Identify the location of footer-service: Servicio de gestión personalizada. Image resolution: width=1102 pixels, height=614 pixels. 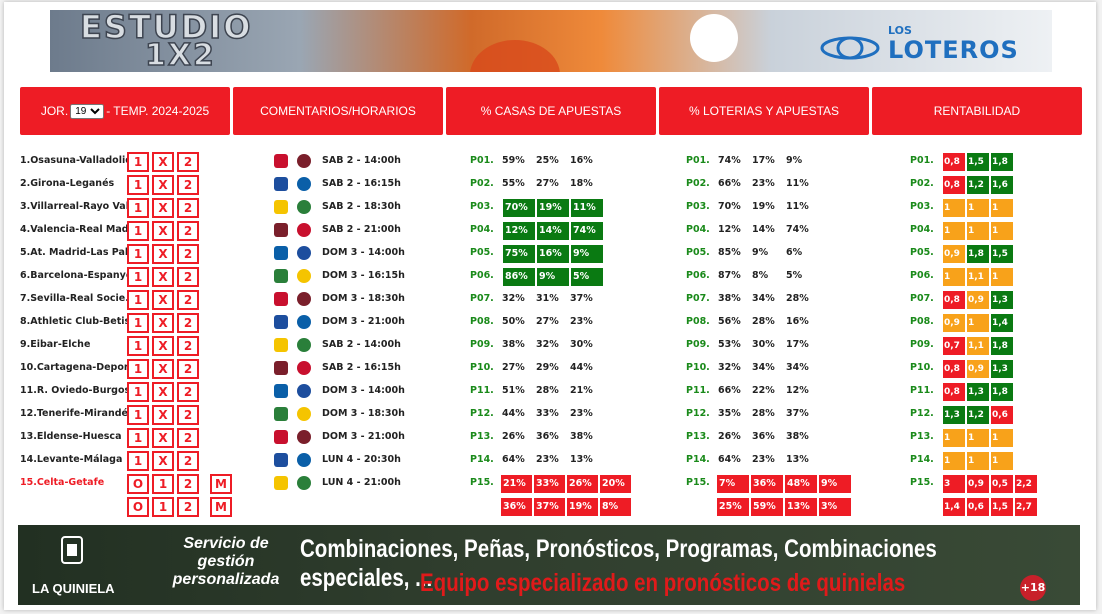
(226, 561).